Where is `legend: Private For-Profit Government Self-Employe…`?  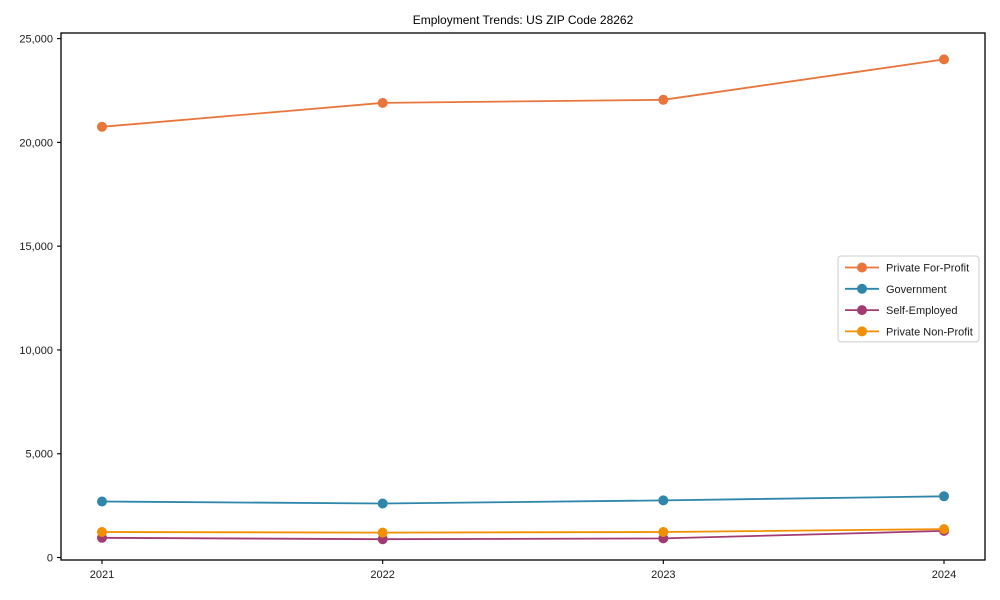
legend: Private For-Profit Government Self-Employe… is located at coordinates (908, 299).